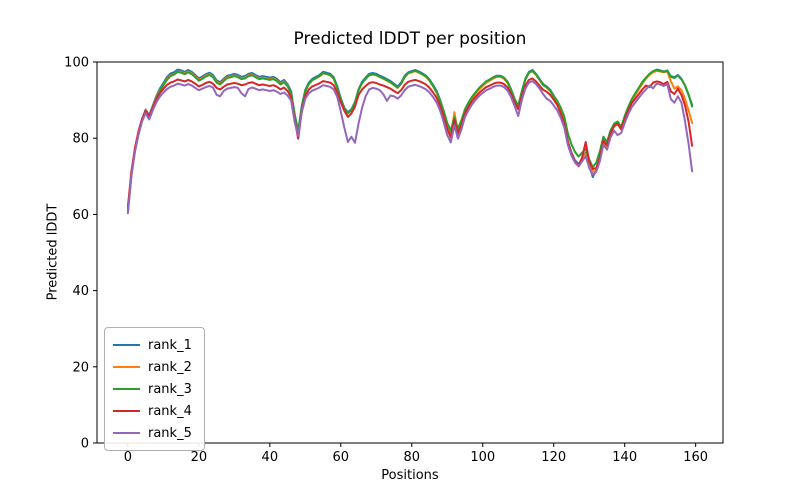 The width and height of the screenshot is (800, 500). Describe the element at coordinates (412, 457) in the screenshot. I see `x-tick-label: 80` at that location.